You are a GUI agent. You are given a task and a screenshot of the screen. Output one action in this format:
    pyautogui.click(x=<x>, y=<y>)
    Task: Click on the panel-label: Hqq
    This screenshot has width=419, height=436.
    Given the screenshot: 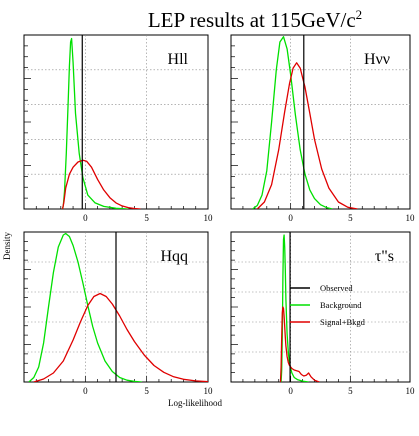 What is the action you would take?
    pyautogui.click(x=174, y=256)
    